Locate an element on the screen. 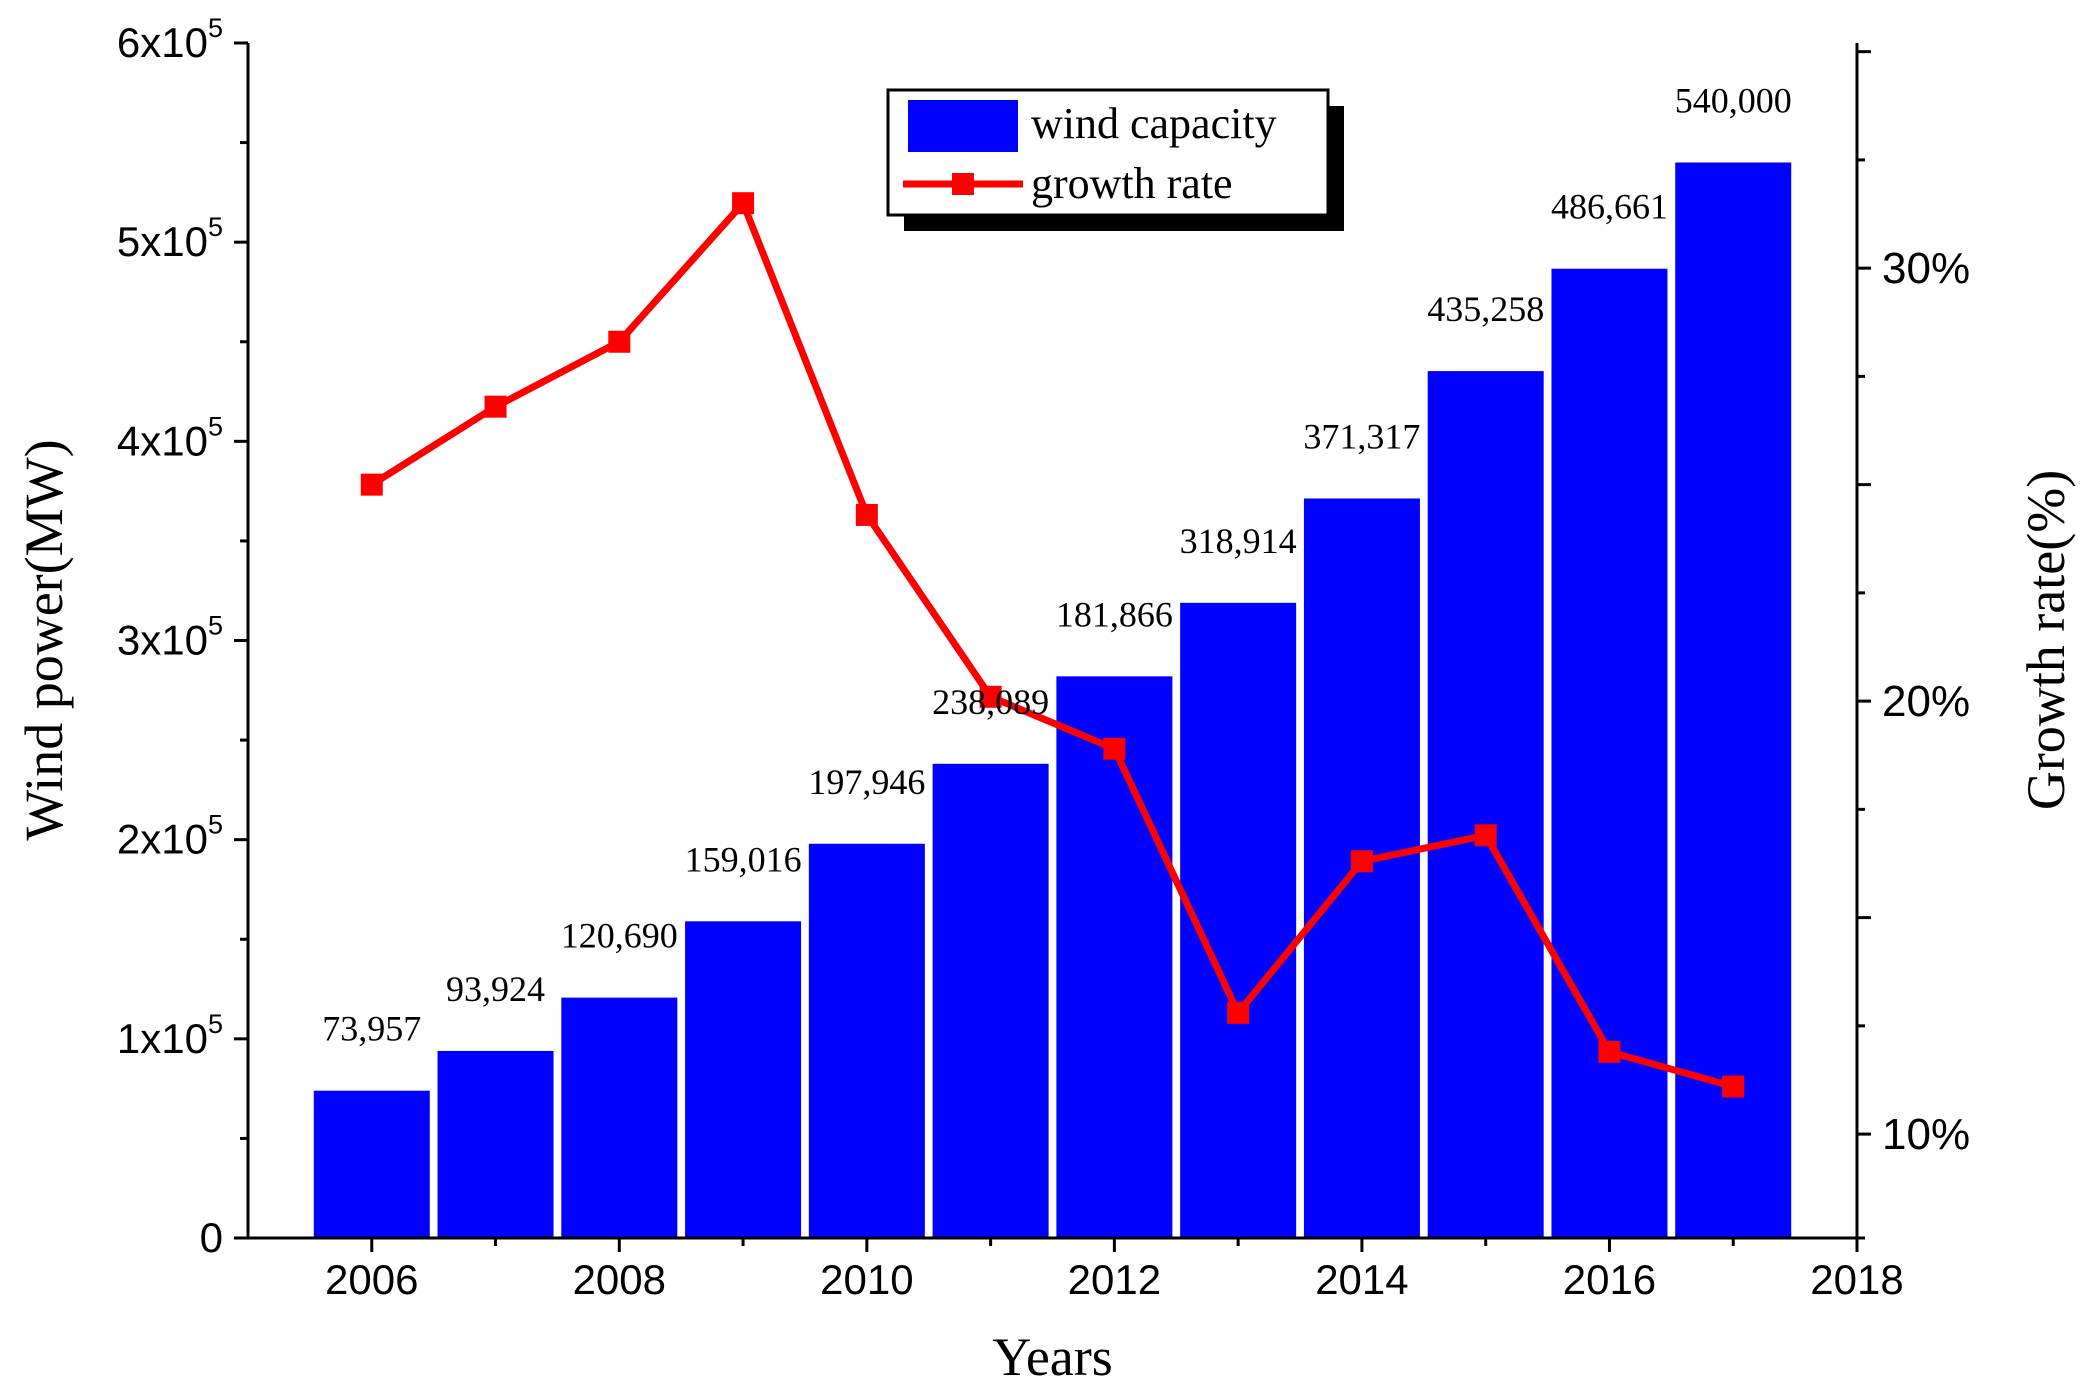 The image size is (2080, 1387). y2-tick-label: 30% is located at coordinates (1926, 268).